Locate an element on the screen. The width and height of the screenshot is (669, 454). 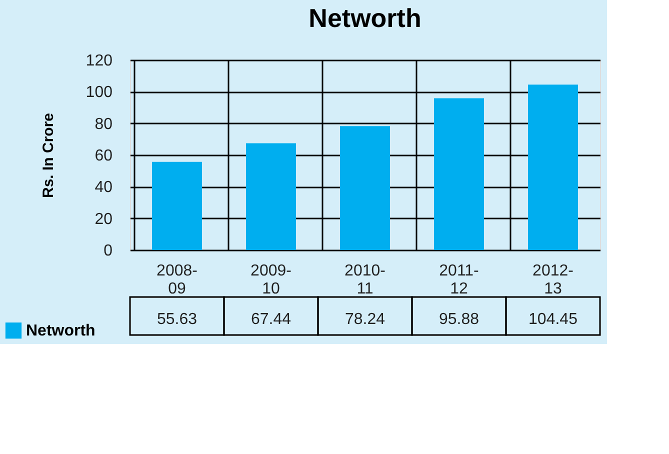
legend-label: Networth is located at coordinates (61, 331).